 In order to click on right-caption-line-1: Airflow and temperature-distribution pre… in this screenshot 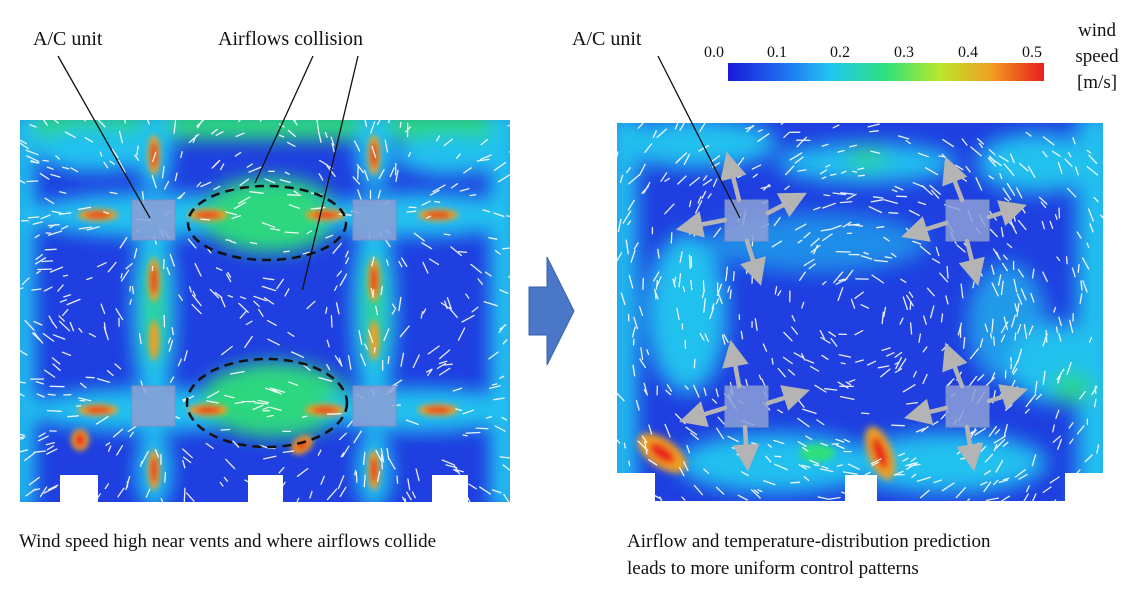, I will do `click(809, 541)`.